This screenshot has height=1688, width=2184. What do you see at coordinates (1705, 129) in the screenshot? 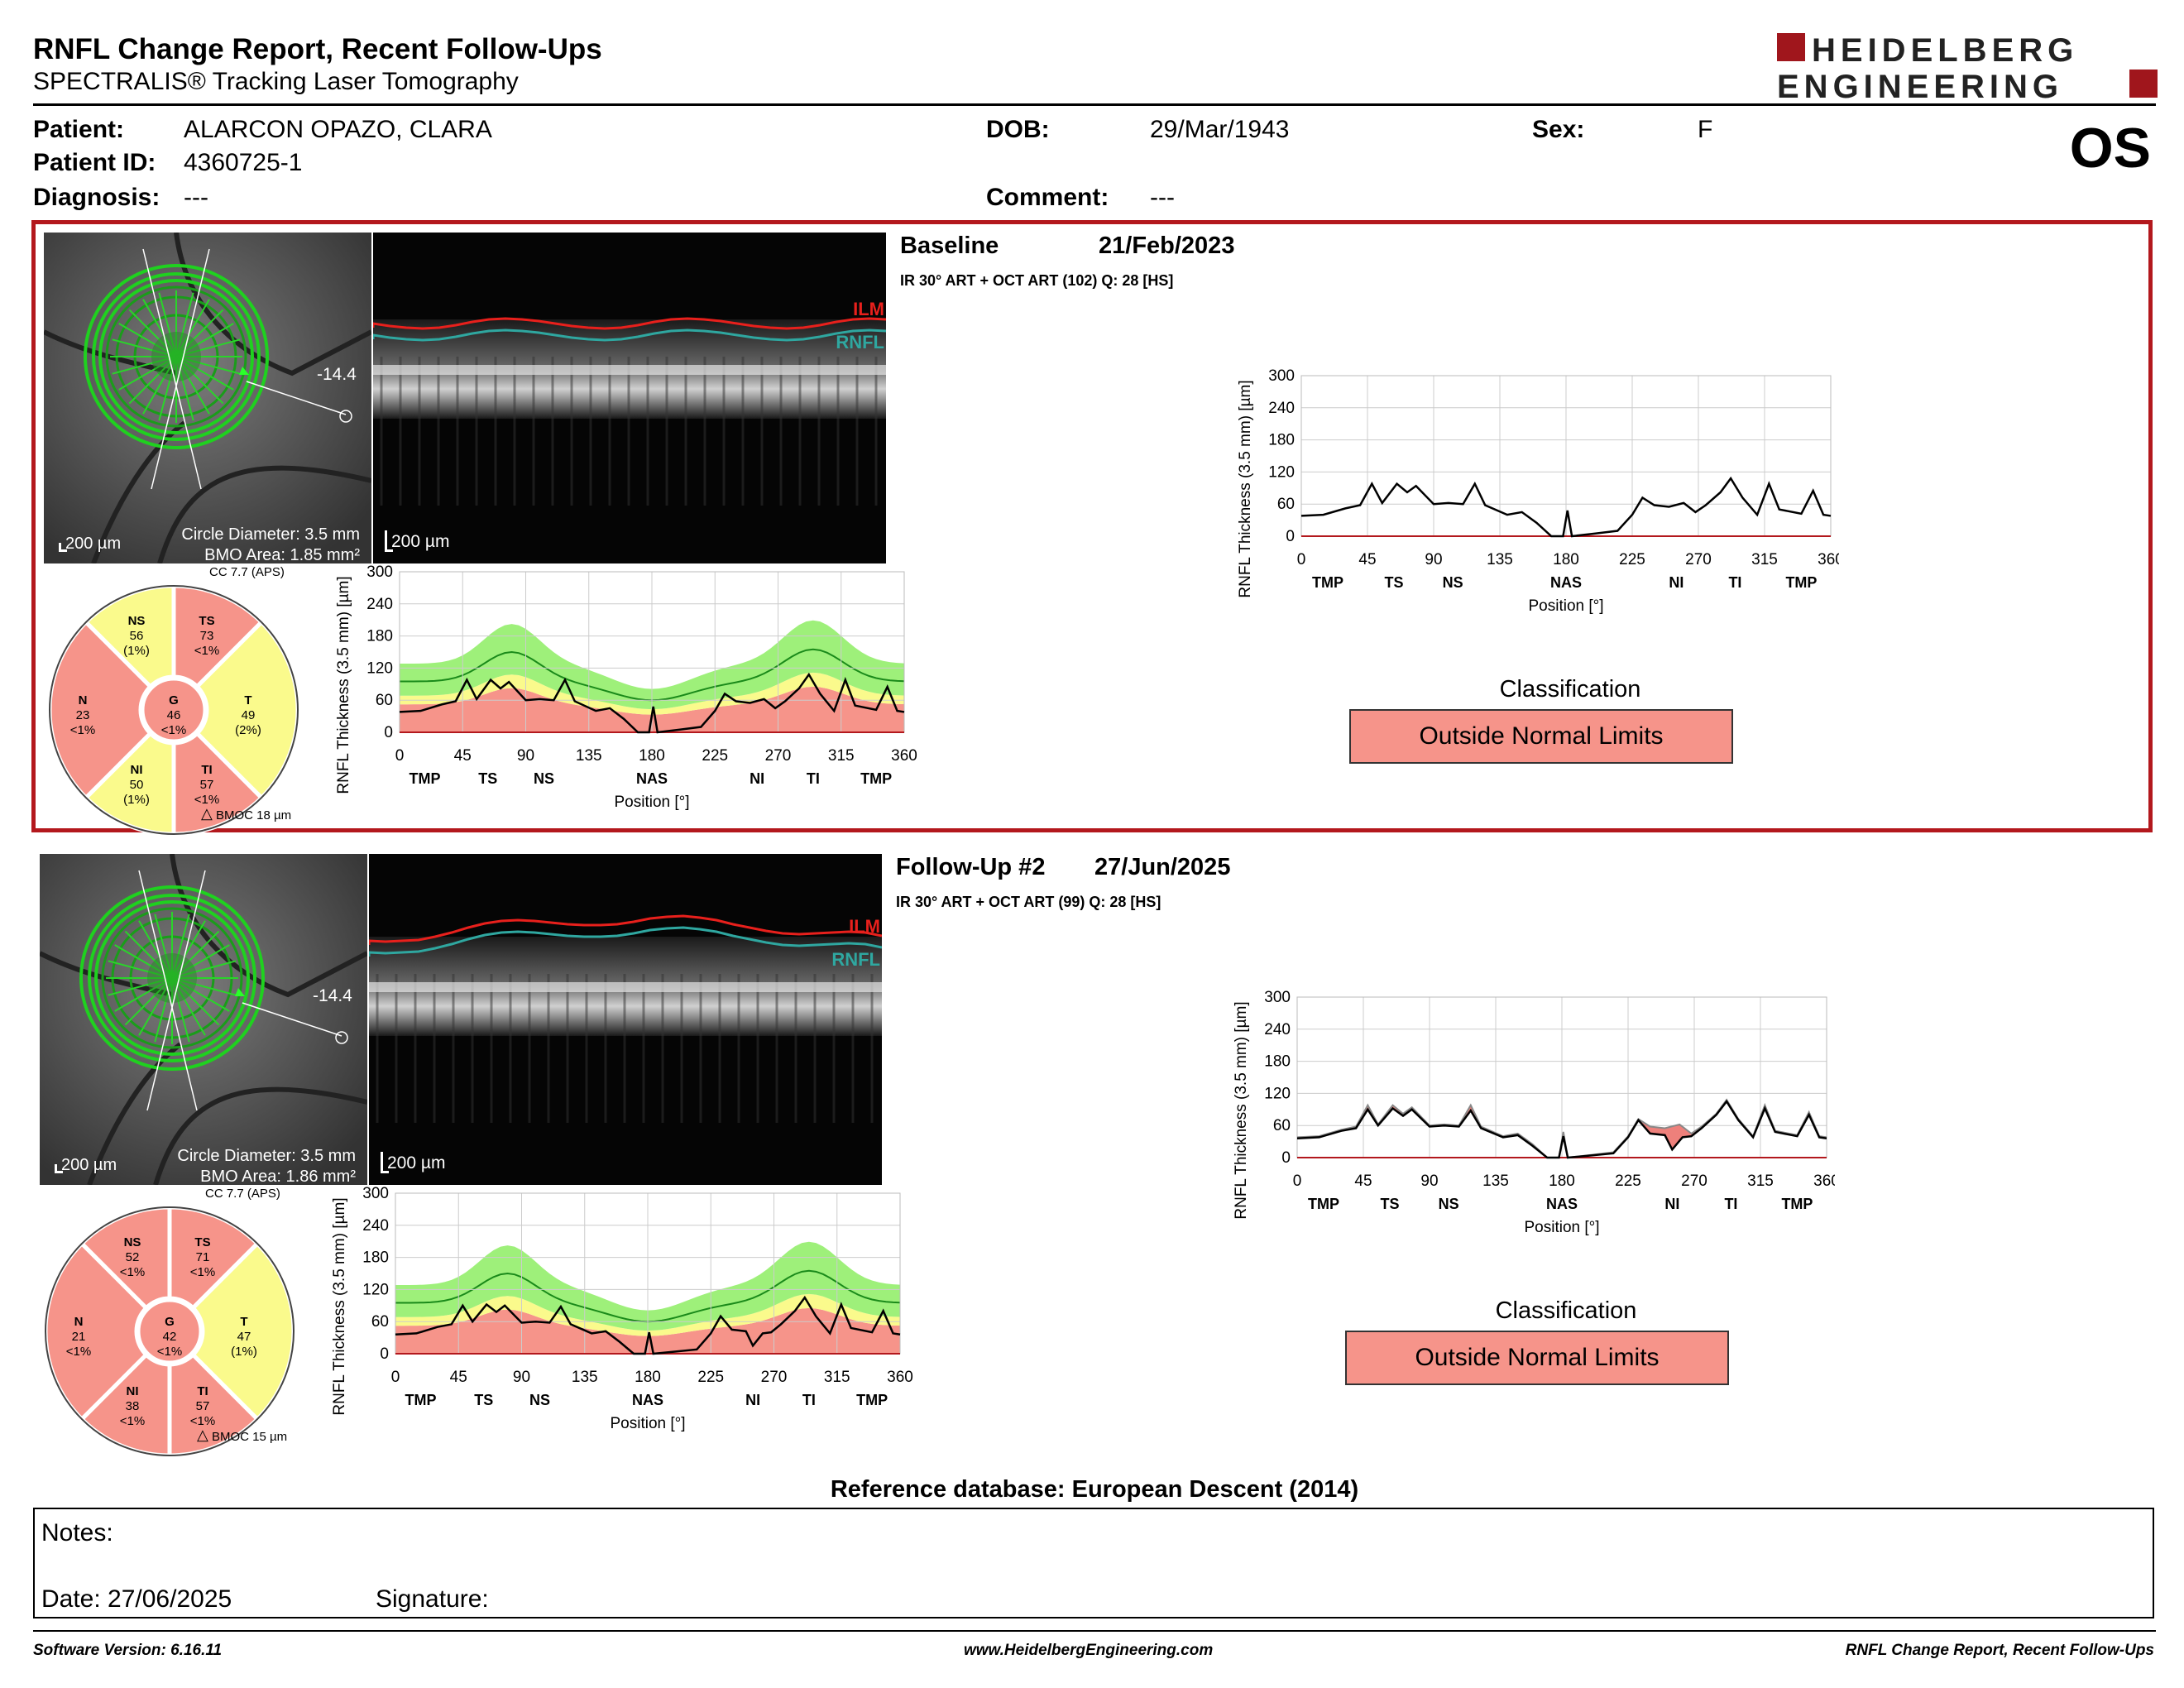
I see `sex-value: F` at bounding box center [1705, 129].